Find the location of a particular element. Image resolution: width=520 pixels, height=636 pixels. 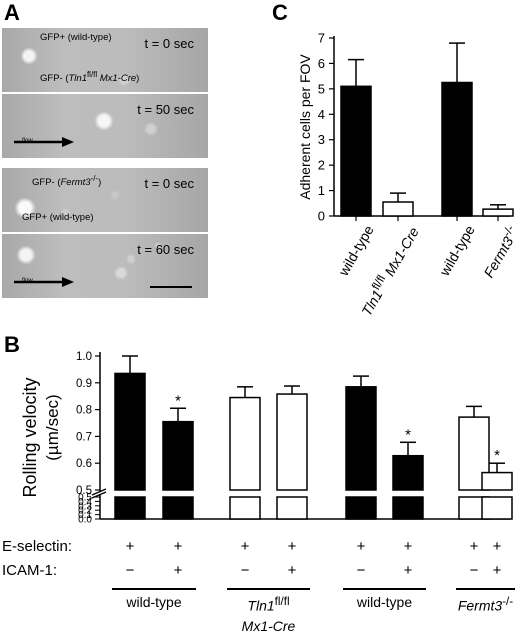

video-frame: t = 50 secflow is located at coordinates (105, 126).